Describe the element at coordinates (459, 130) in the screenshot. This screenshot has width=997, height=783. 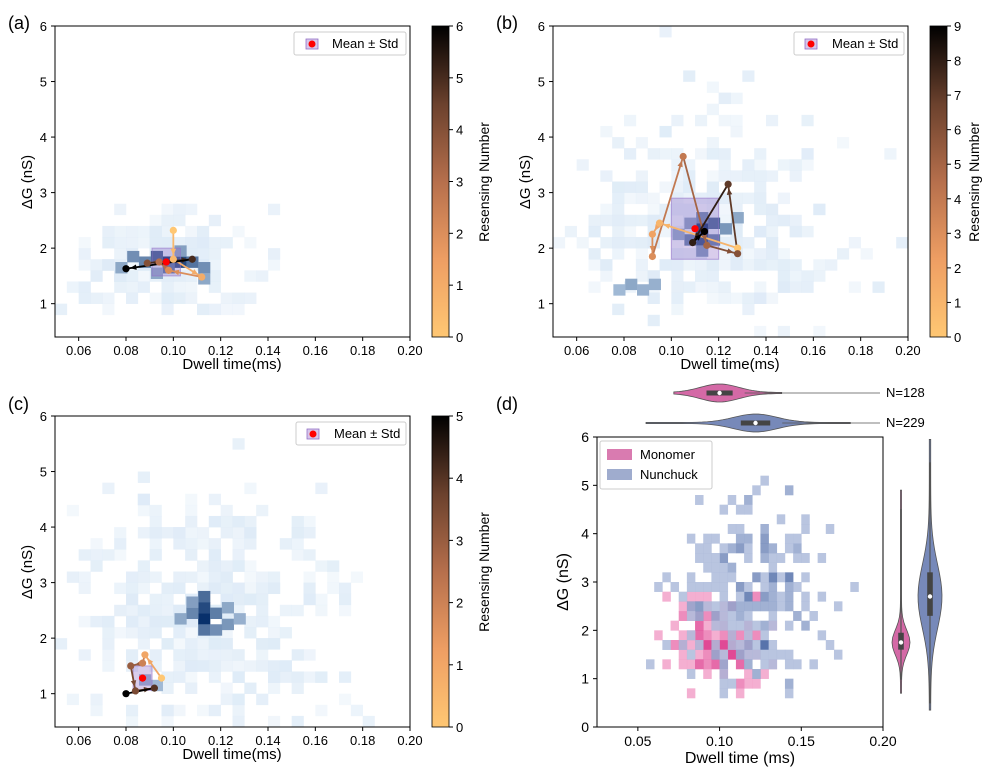
I see `colorbar-tick-label: 4` at that location.